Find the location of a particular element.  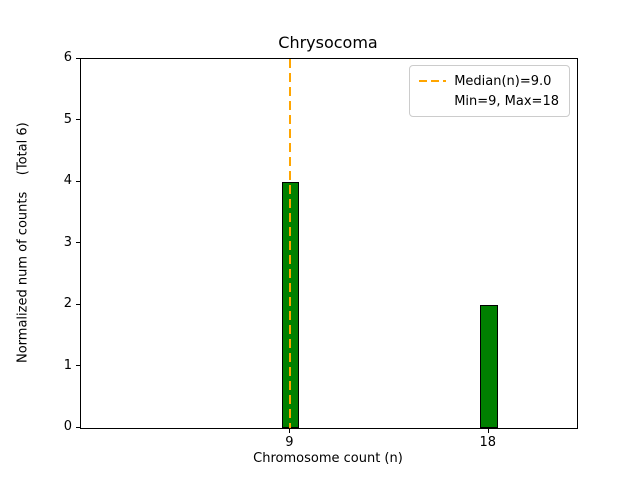

legend-label-minmax: Min=9, Max=18 is located at coordinates (506, 101).